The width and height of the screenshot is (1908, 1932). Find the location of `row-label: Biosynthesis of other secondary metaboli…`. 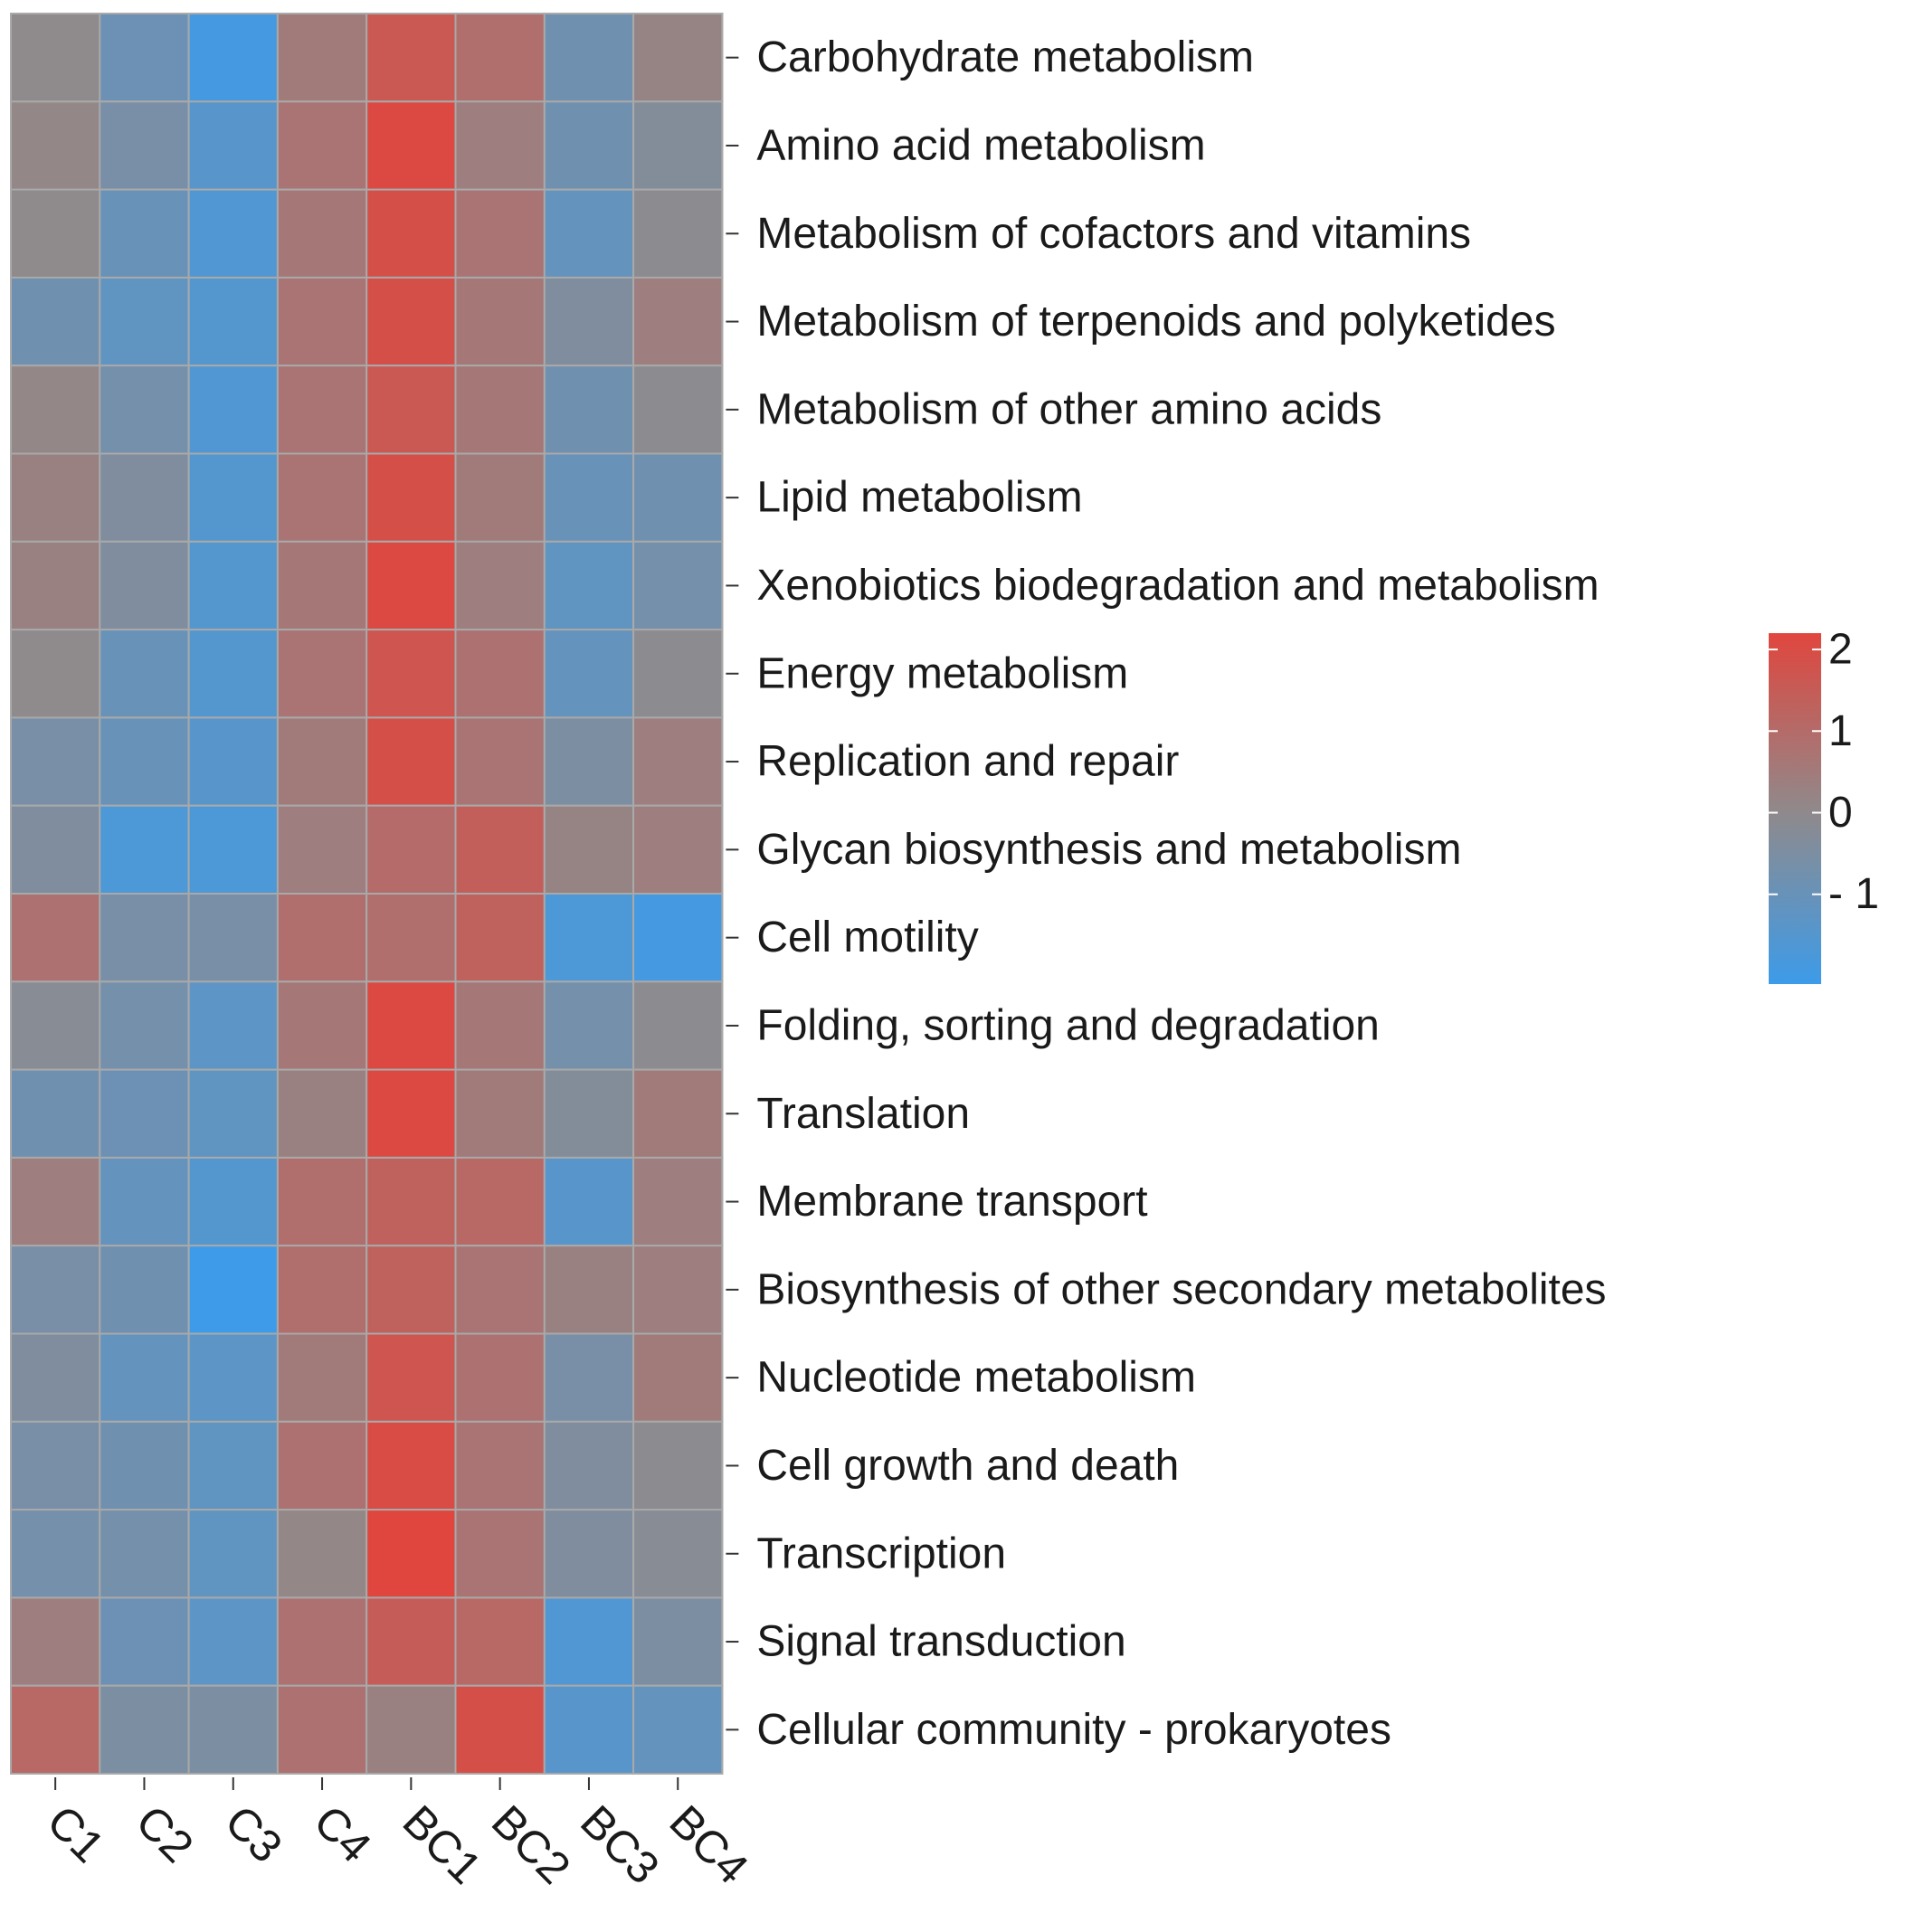

row-label: Biosynthesis of other secondary metaboli… is located at coordinates (1181, 1289).